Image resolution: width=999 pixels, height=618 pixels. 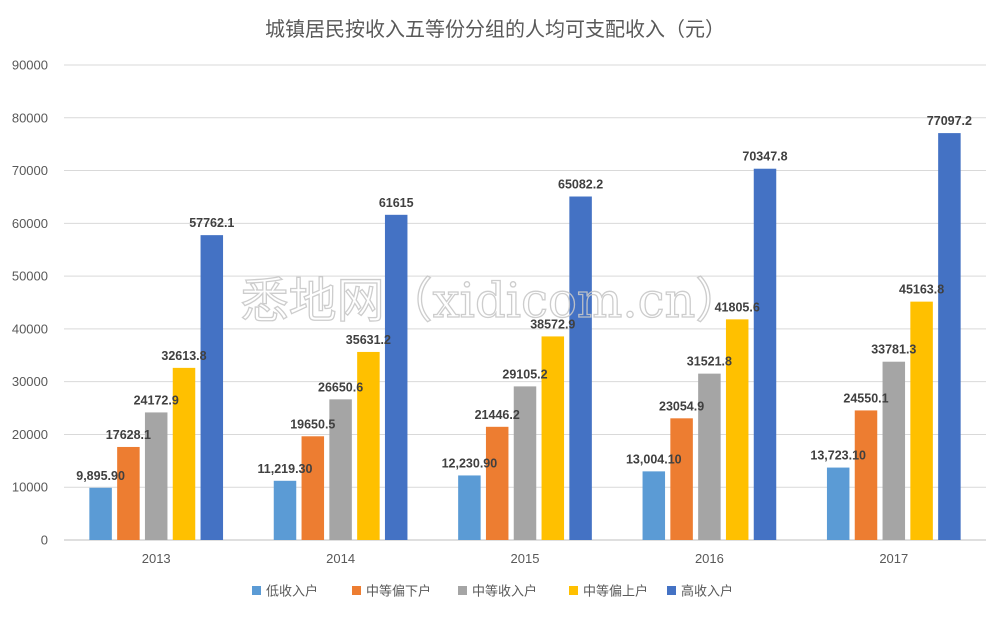 I want to click on legend-item: 高收入户, so click(x=700, y=592).